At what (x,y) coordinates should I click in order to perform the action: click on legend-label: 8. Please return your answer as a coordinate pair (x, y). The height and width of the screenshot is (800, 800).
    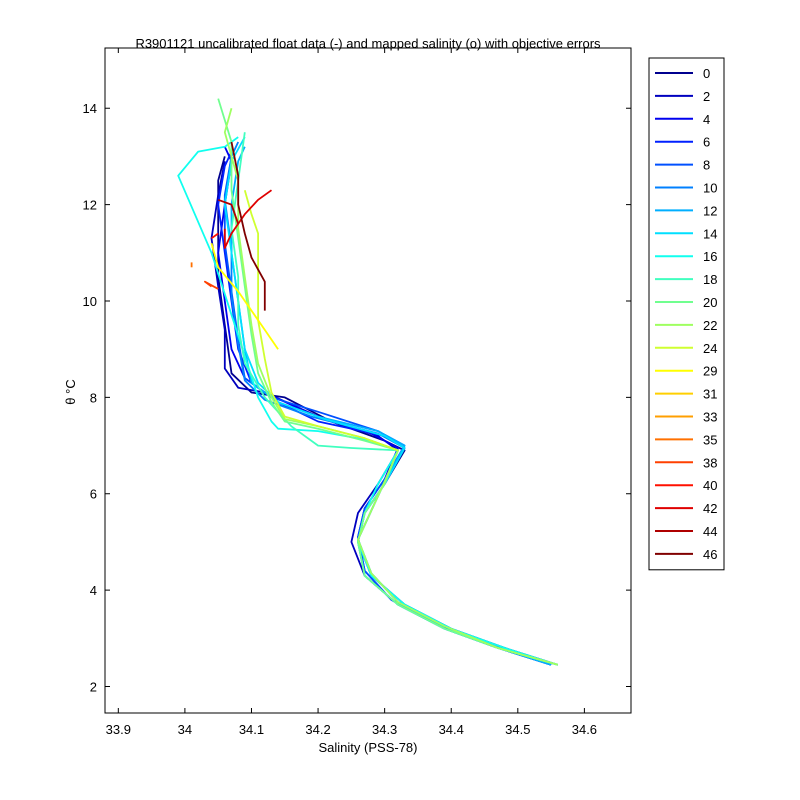
    Looking at the image, I should click on (706, 165).